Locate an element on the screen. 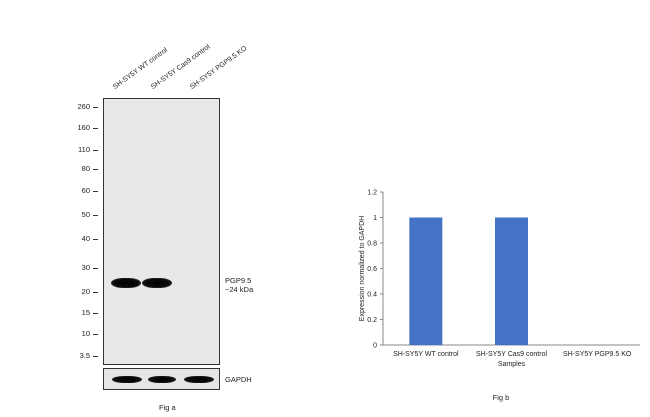 The height and width of the screenshot is (417, 650). target-label-size: ~24 kDa is located at coordinates (239, 289).